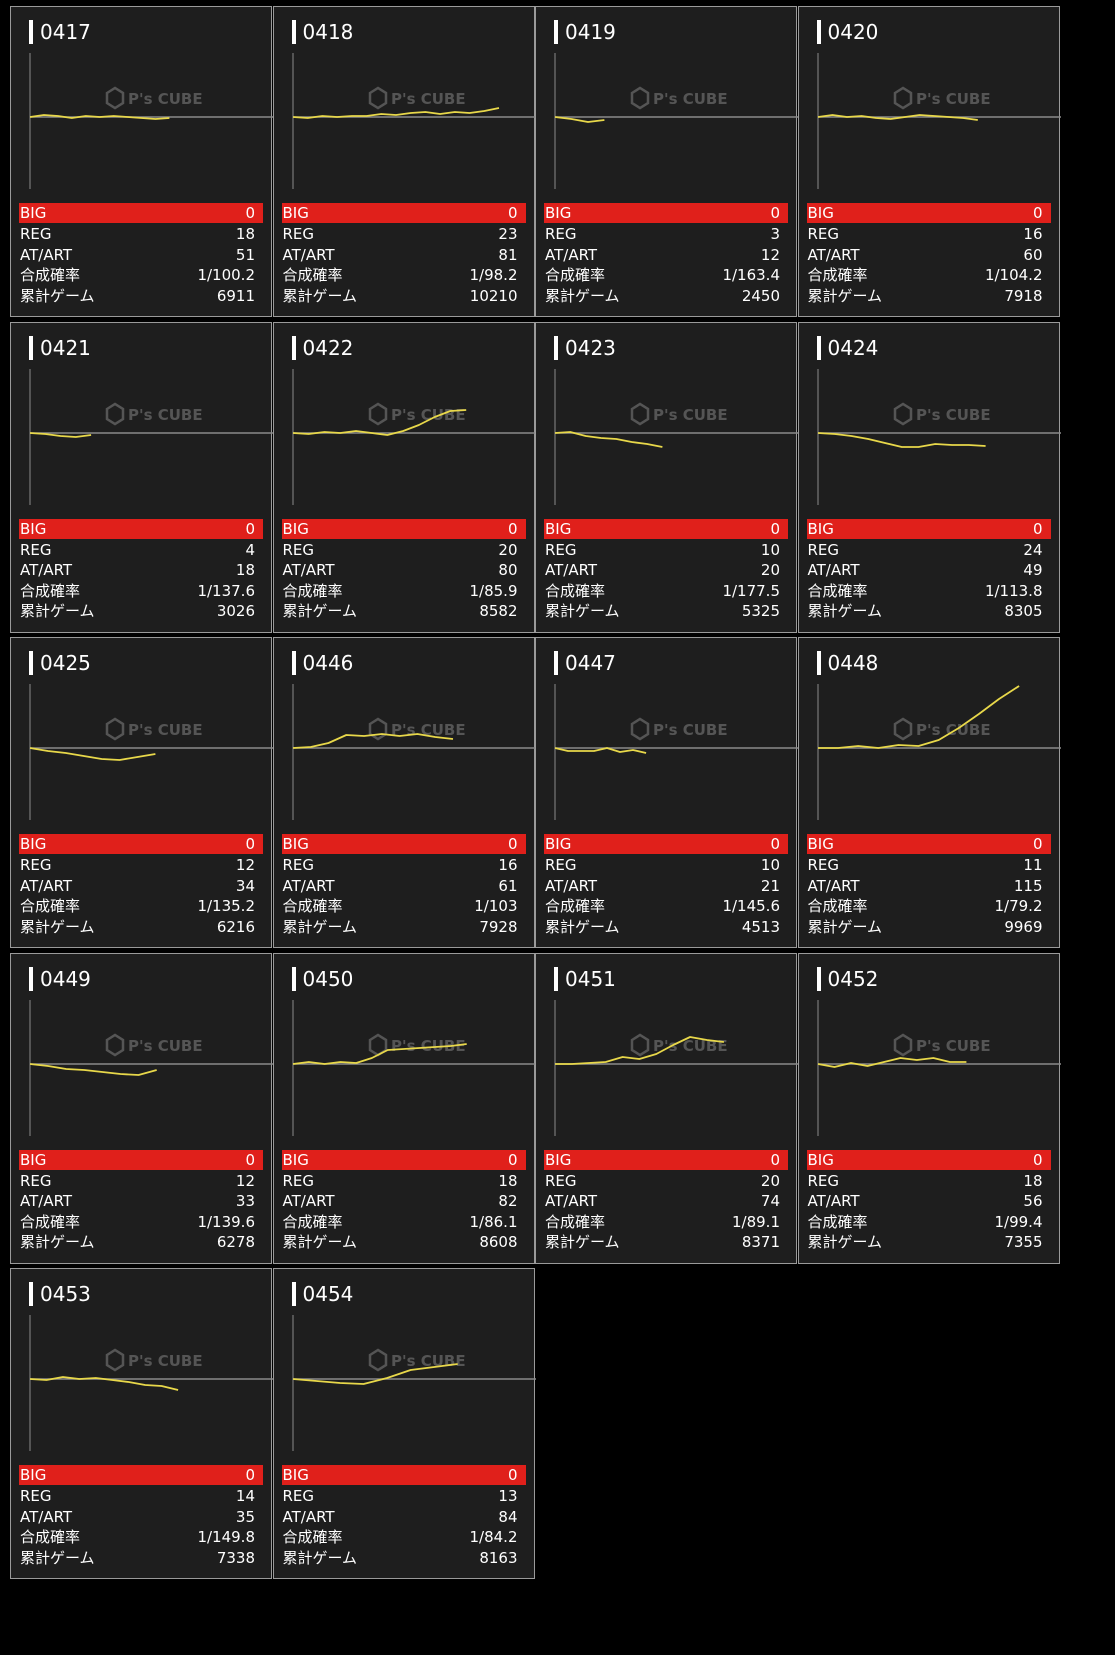 Image resolution: width=1115 pixels, height=1655 pixels. I want to click on reg-row: REG 20, so click(666, 1181).